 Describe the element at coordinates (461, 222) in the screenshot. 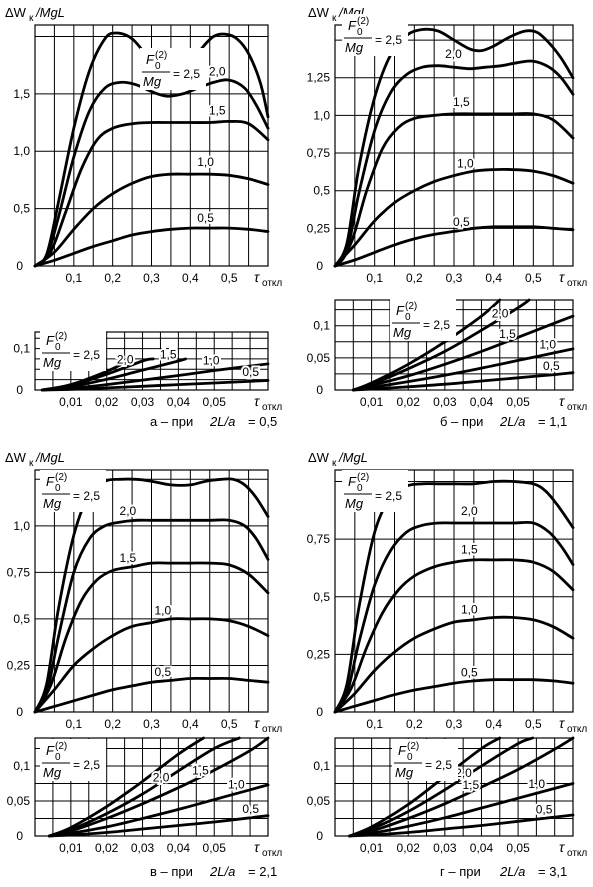

I see `panel-2-main-series-label: 0,5` at that location.